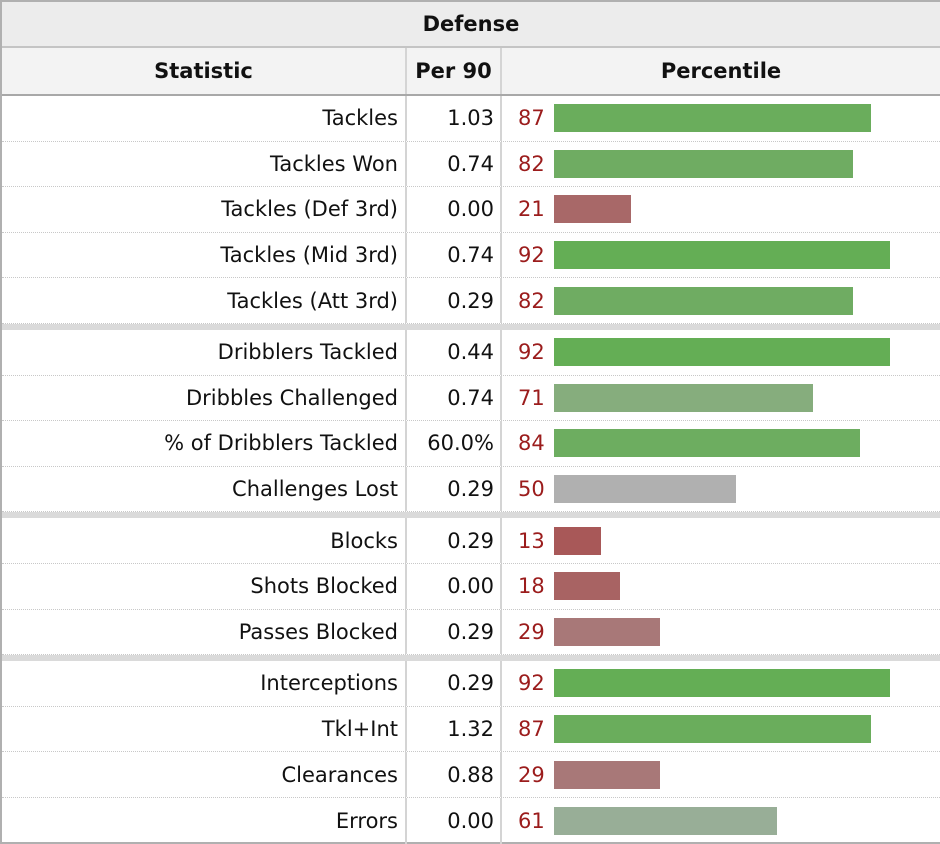 The height and width of the screenshot is (844, 940). Describe the element at coordinates (531, 729) in the screenshot. I see `percentile-value: 87` at that location.